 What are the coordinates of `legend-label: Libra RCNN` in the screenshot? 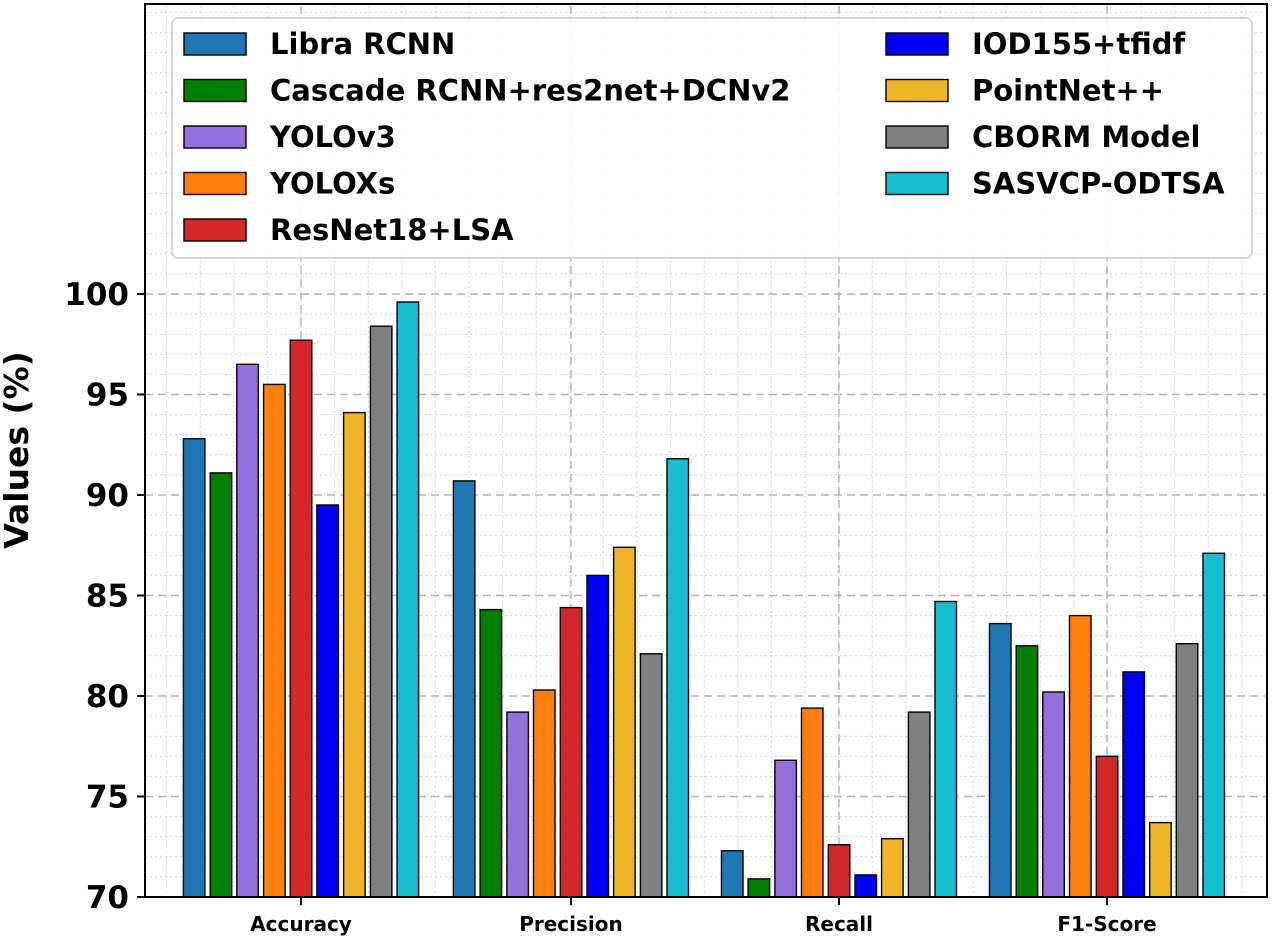 It's located at (362, 44).